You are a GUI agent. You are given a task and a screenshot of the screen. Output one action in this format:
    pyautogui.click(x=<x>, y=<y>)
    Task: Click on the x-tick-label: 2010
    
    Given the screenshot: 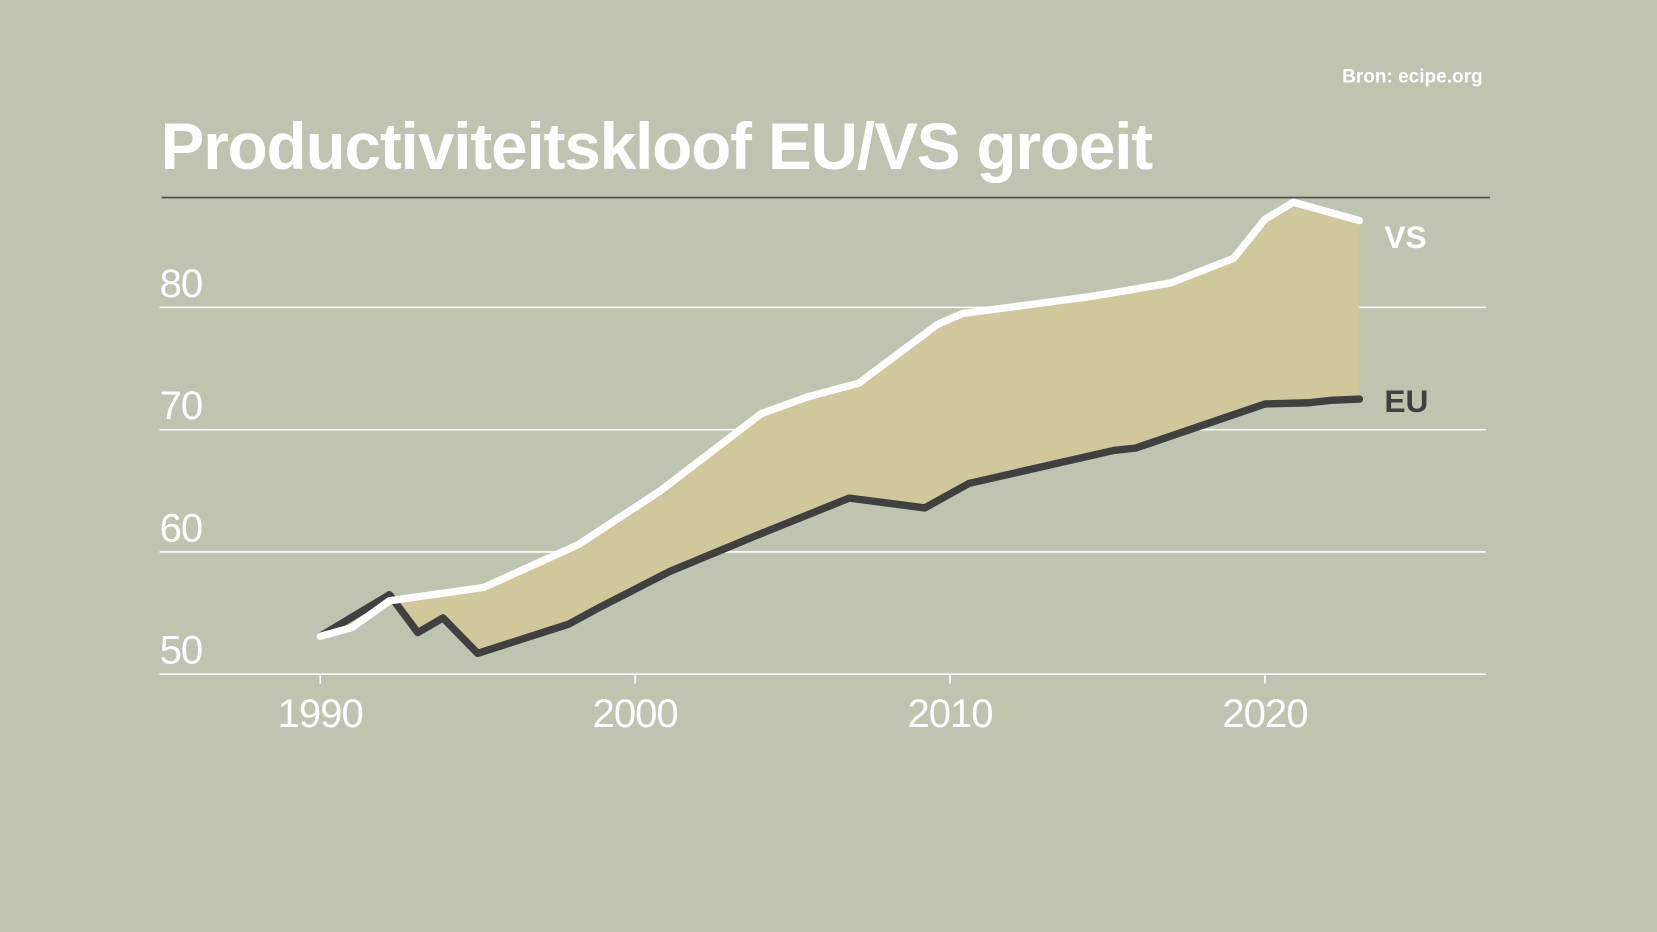 What is the action you would take?
    pyautogui.click(x=949, y=713)
    